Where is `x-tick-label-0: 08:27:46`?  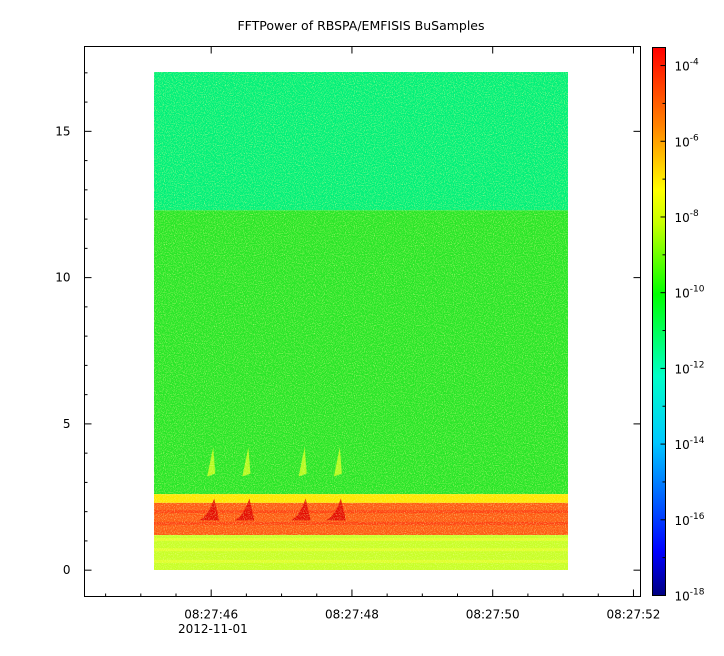 x-tick-label-0: 08:27:46 is located at coordinates (211, 615).